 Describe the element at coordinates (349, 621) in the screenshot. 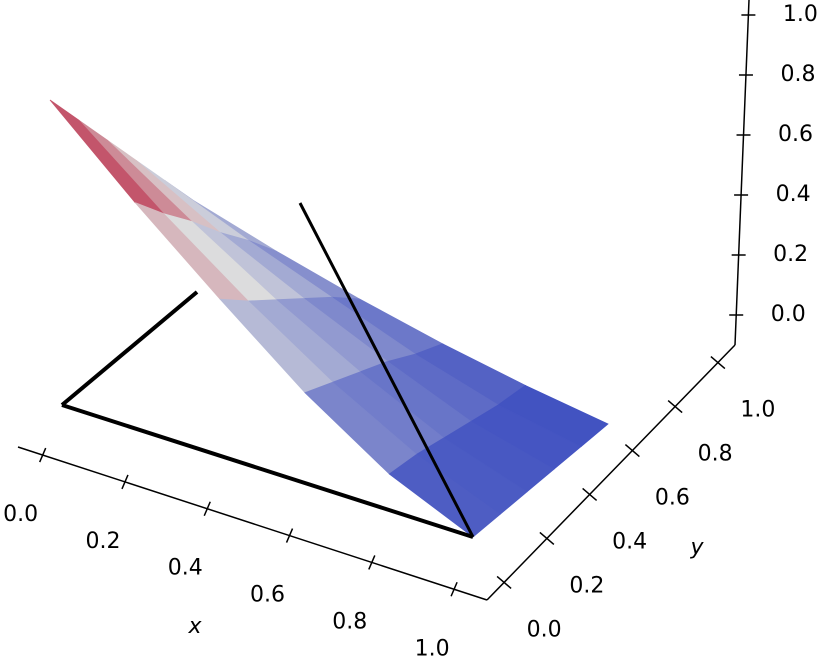

I see `x-tick-label: 0.8` at that location.